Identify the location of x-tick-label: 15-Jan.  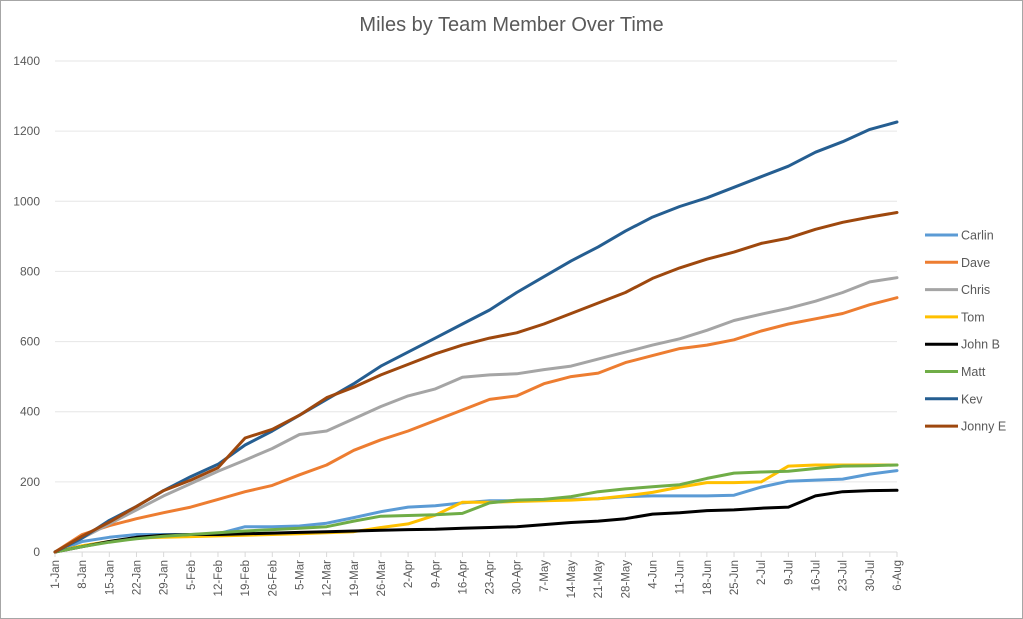
(110, 577).